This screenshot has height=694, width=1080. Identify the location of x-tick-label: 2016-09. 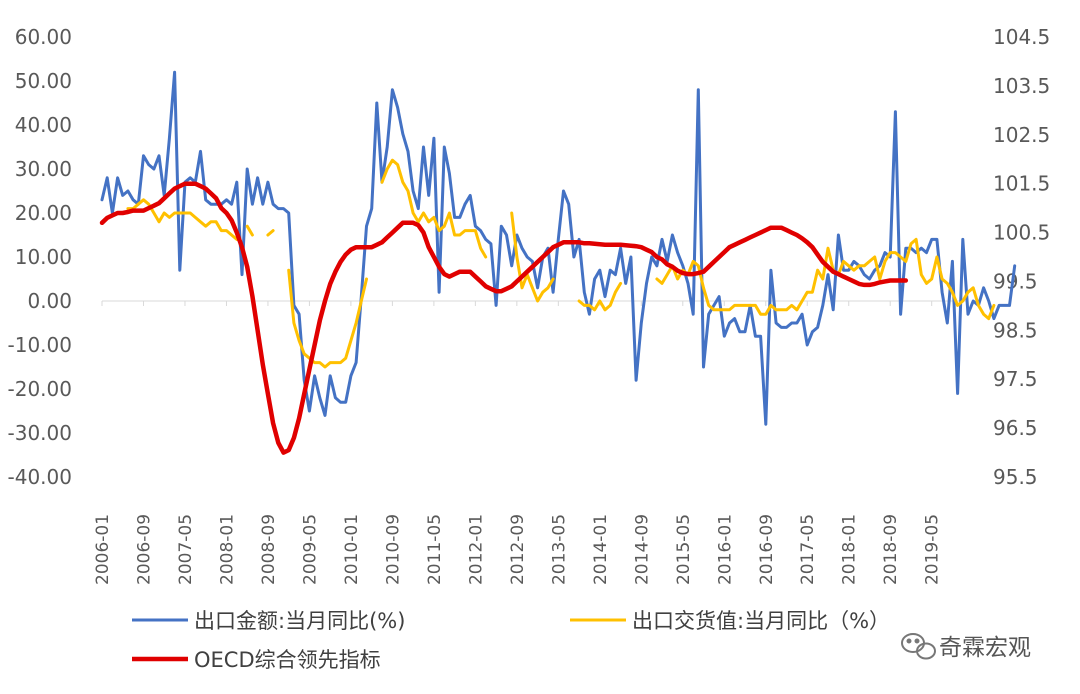
(767, 549).